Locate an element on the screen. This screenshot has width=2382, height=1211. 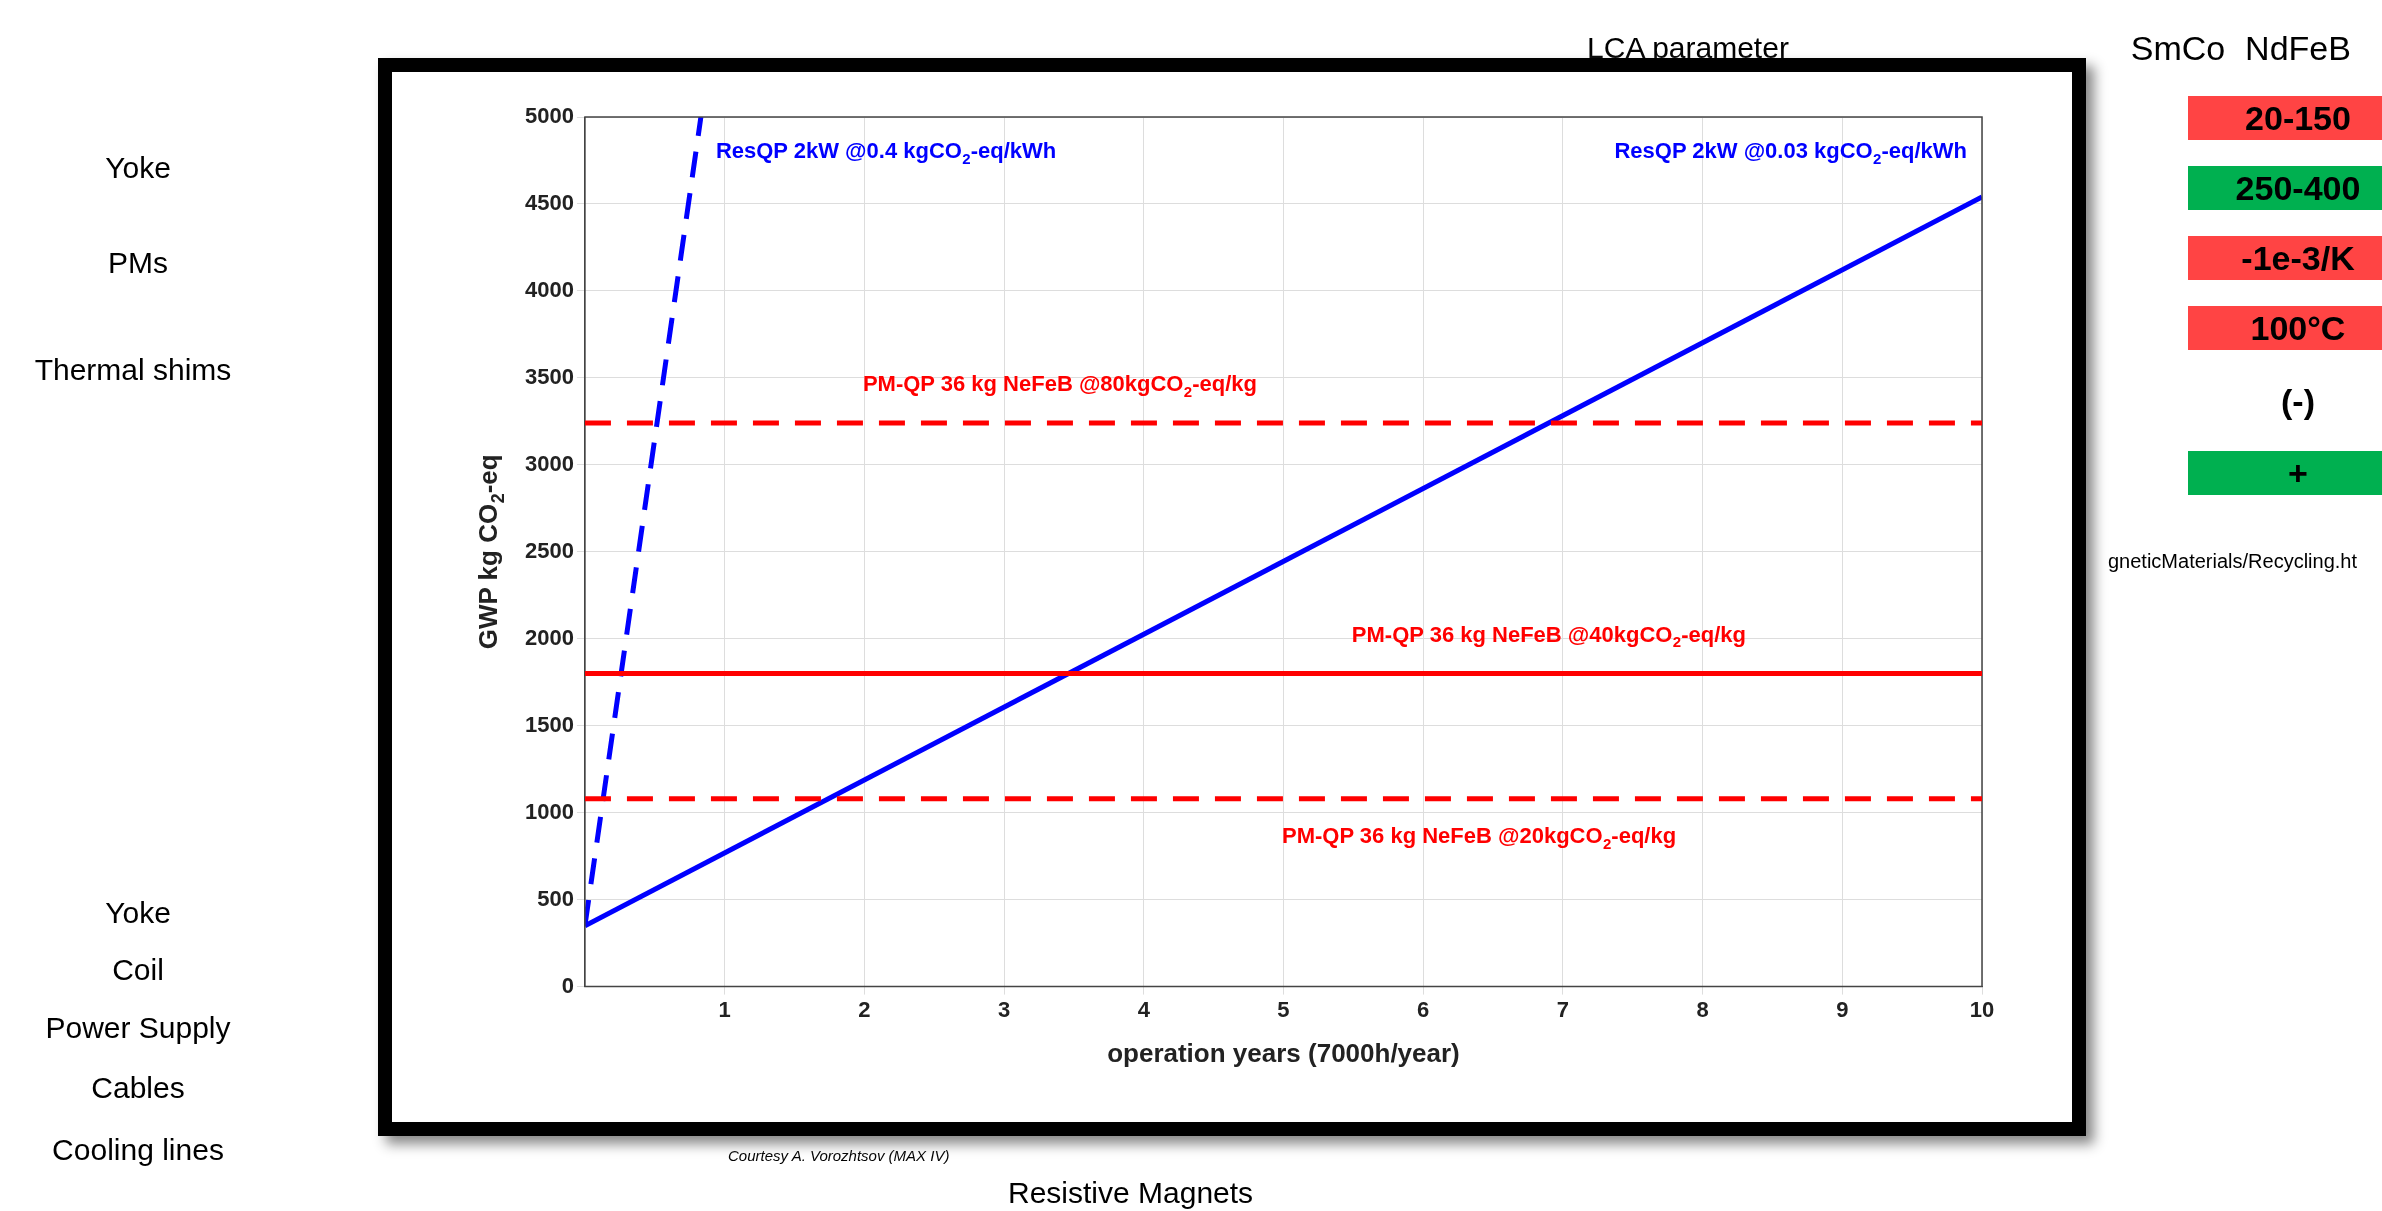
x-tick-label: 8 is located at coordinates (1702, 1009).